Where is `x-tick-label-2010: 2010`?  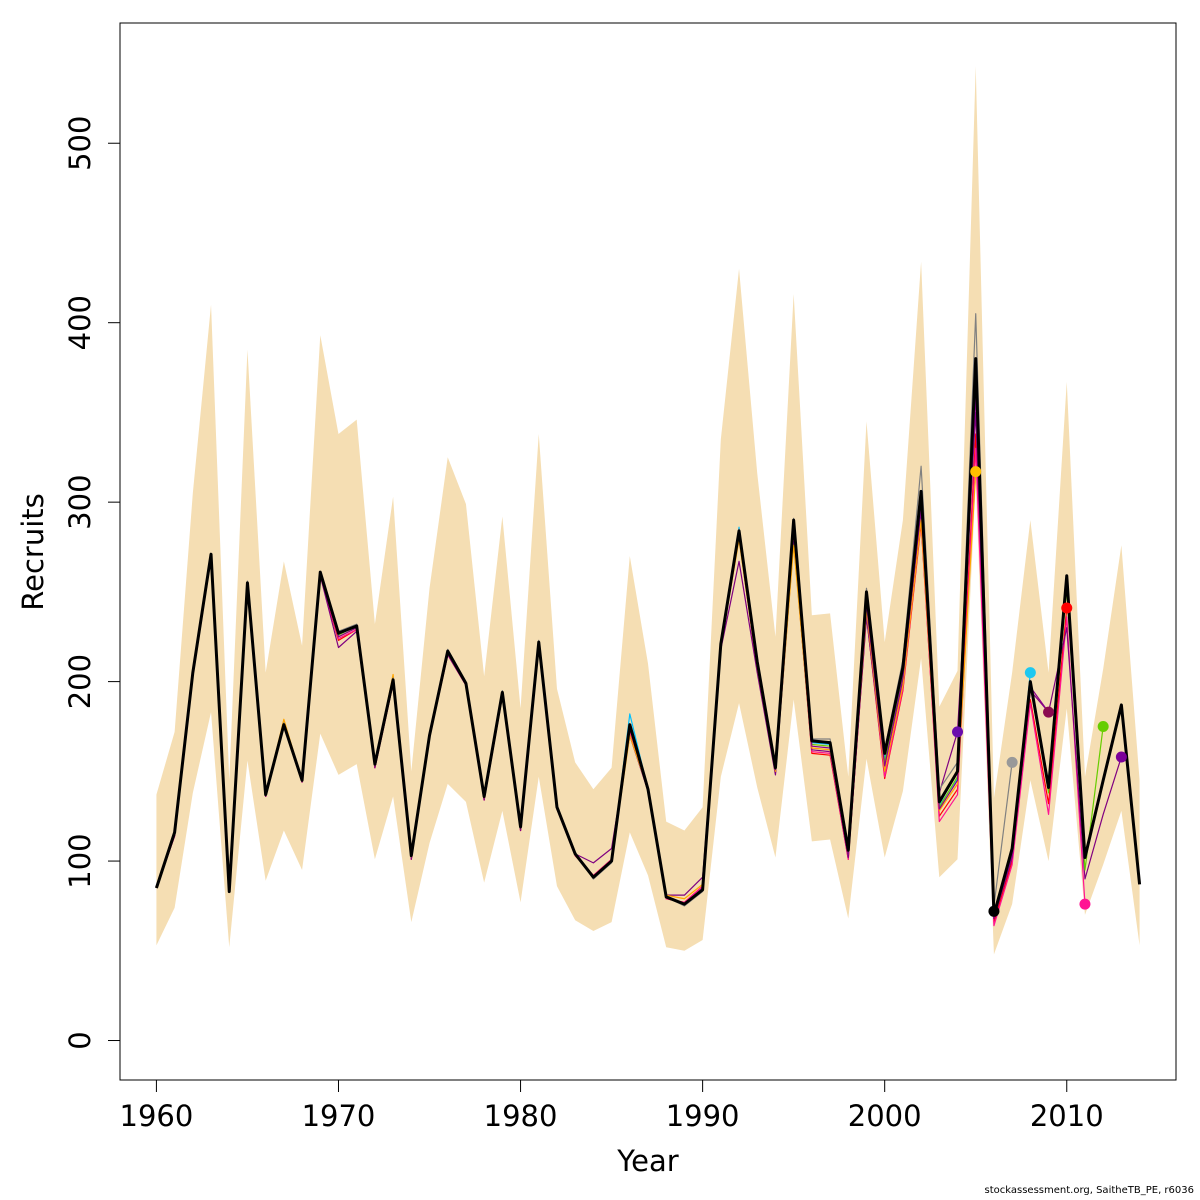
x-tick-label-2010: 2010 is located at coordinates (1067, 1116).